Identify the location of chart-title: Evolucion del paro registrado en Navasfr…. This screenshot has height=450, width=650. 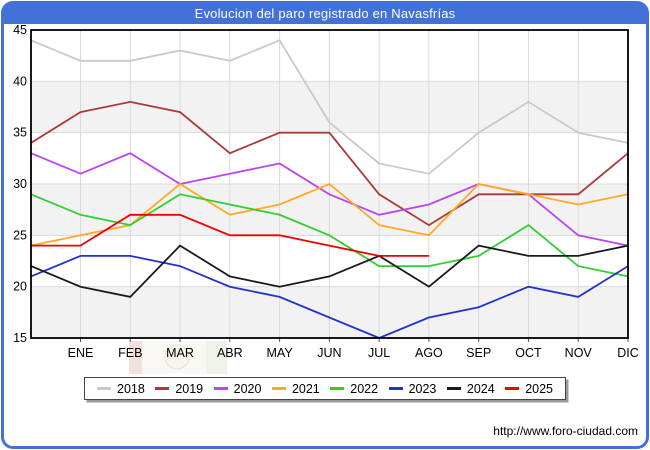
(325, 13).